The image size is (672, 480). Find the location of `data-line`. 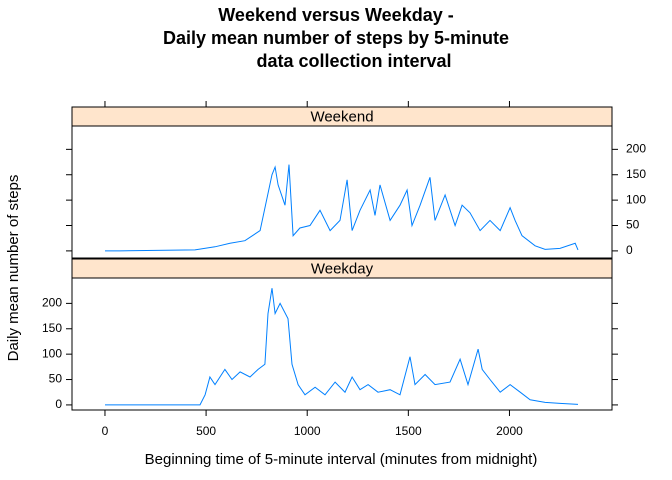

data-line is located at coordinates (342, 208).